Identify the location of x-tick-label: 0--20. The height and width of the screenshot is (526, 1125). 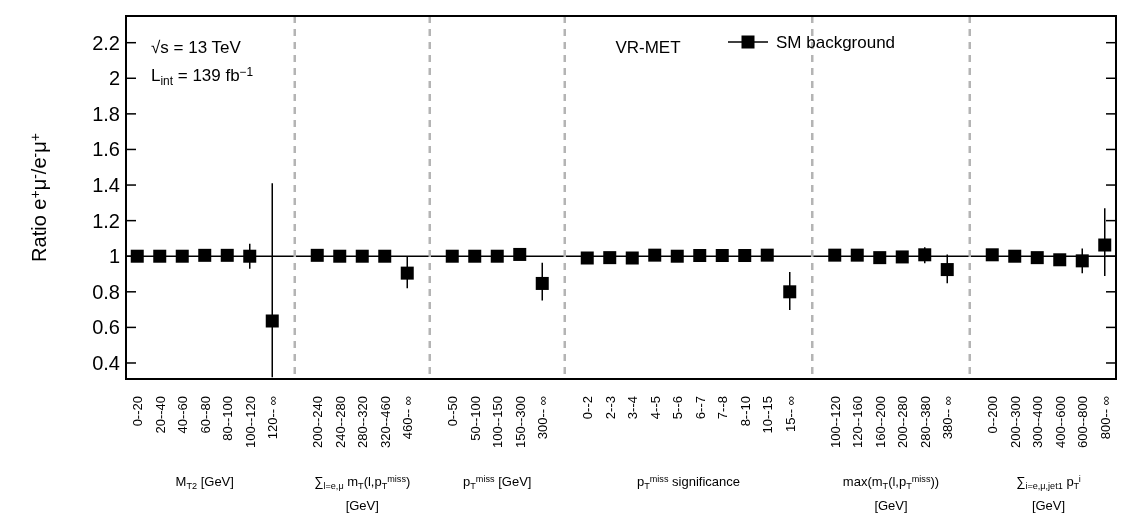
(138, 411).